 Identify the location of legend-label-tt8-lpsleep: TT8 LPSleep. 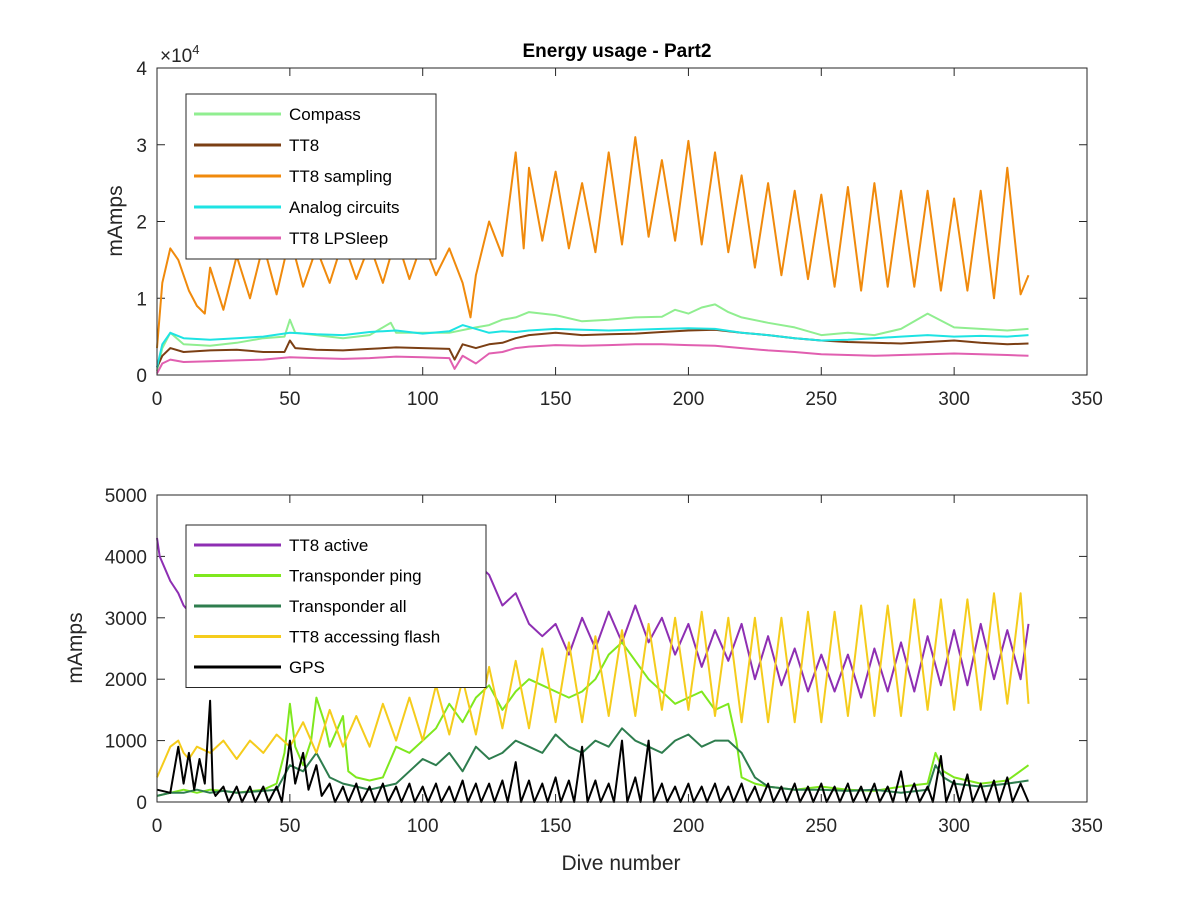
(338, 238).